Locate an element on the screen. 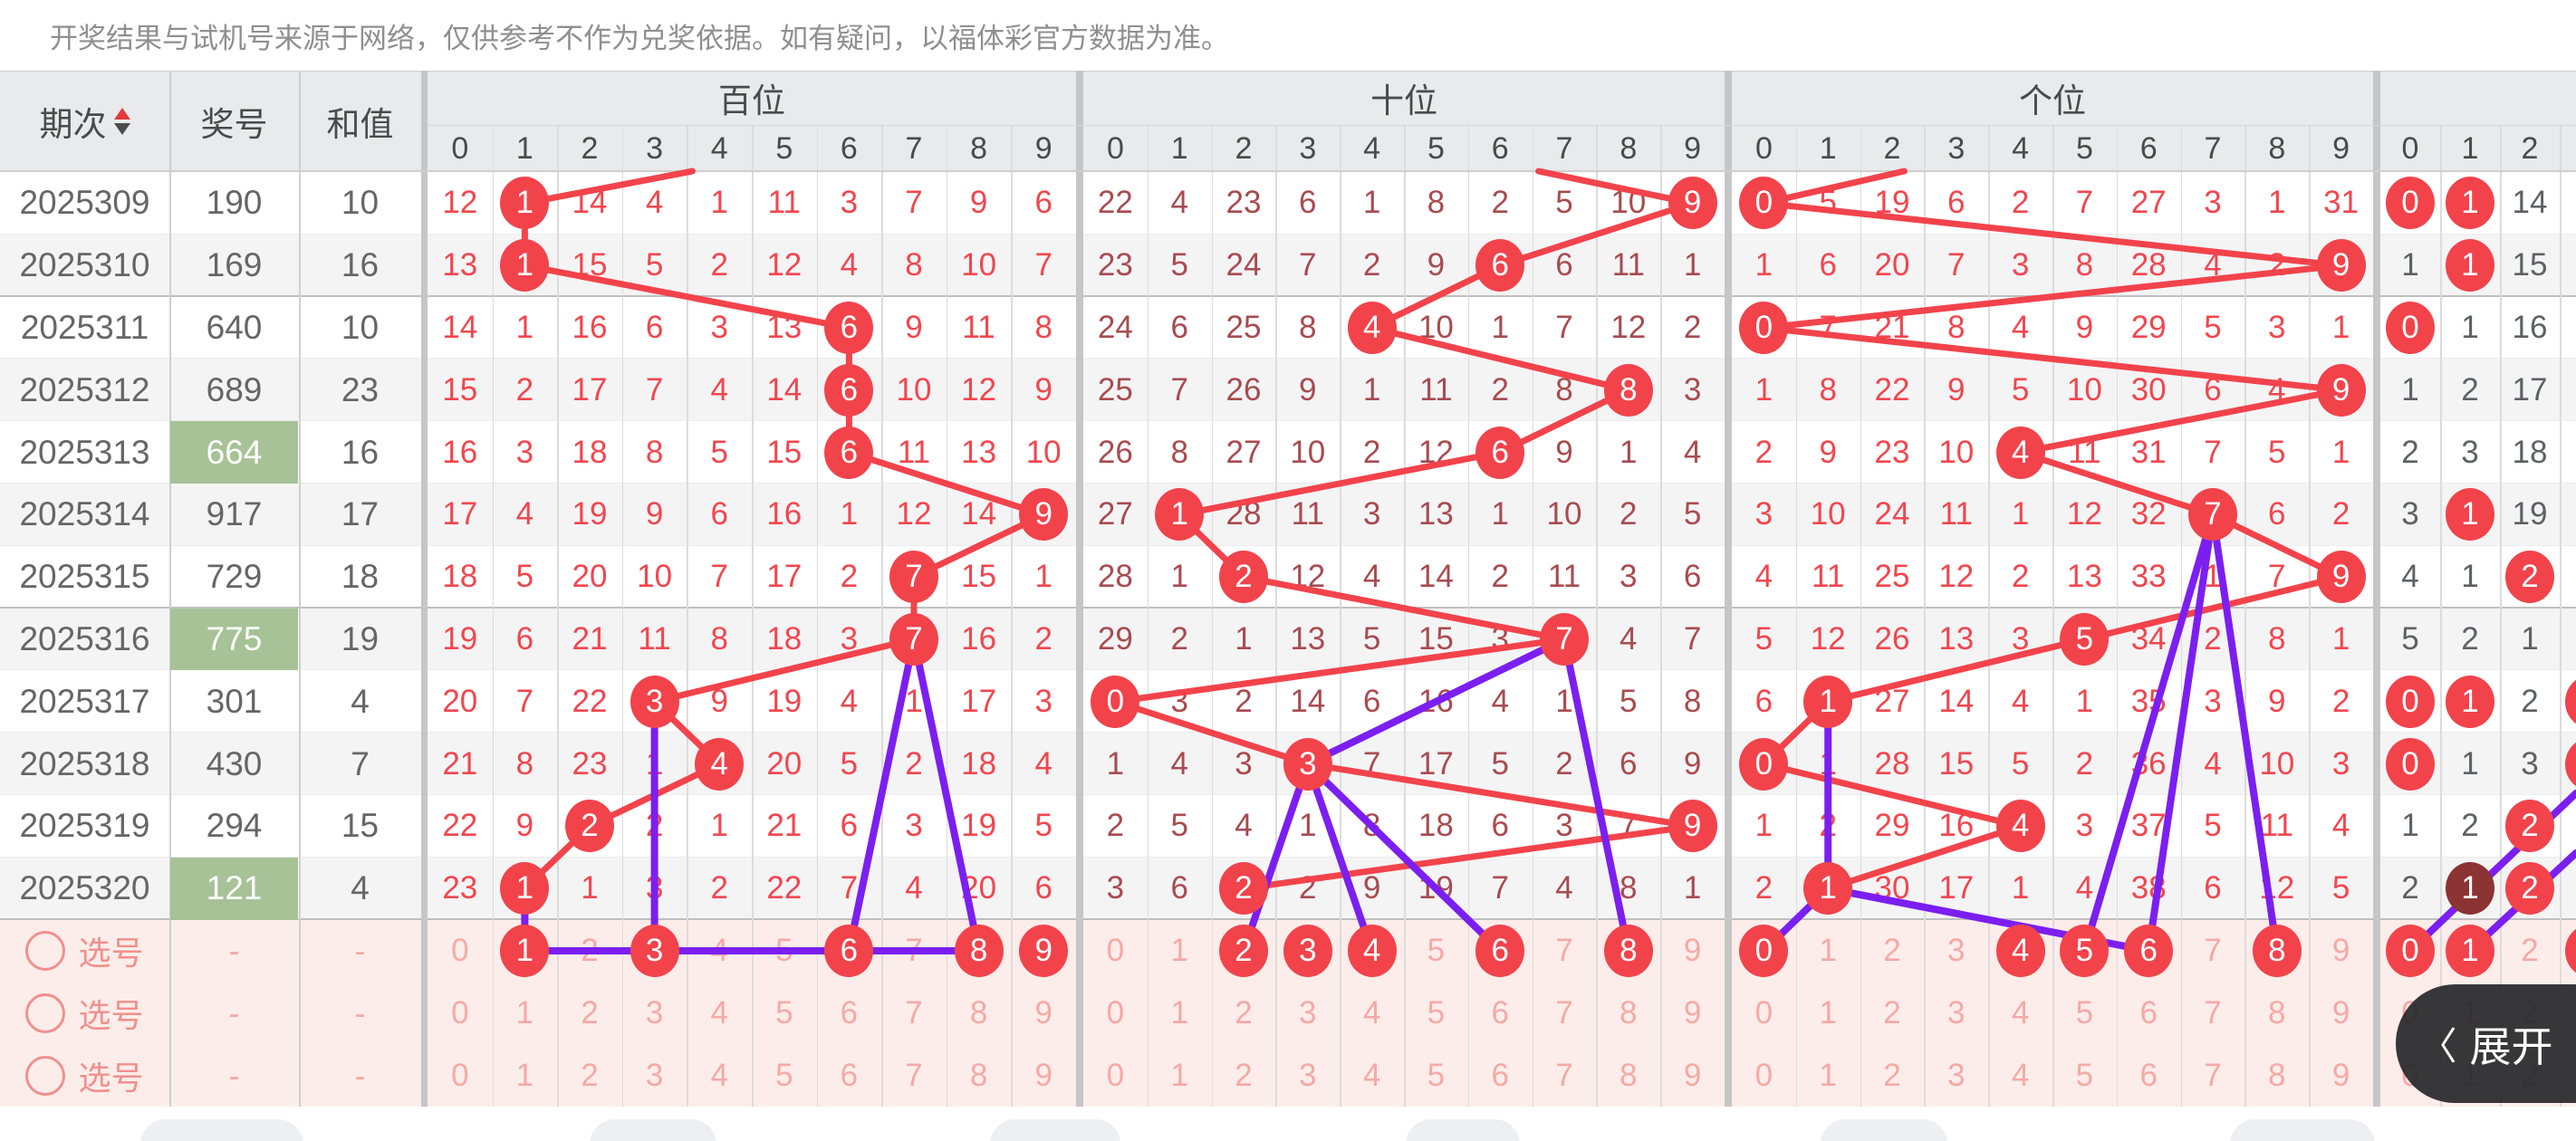 This screenshot has height=1141, width=2576. period-header: 期次 is located at coordinates (84, 122).